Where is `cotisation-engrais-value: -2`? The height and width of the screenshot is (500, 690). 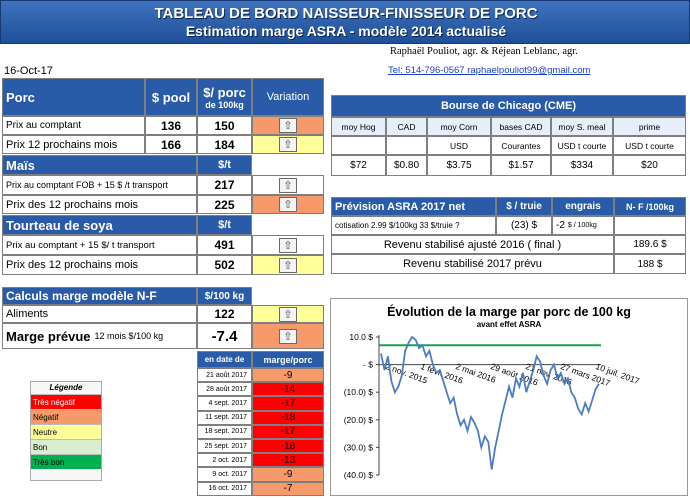 cotisation-engrais-value: -2 is located at coordinates (560, 225).